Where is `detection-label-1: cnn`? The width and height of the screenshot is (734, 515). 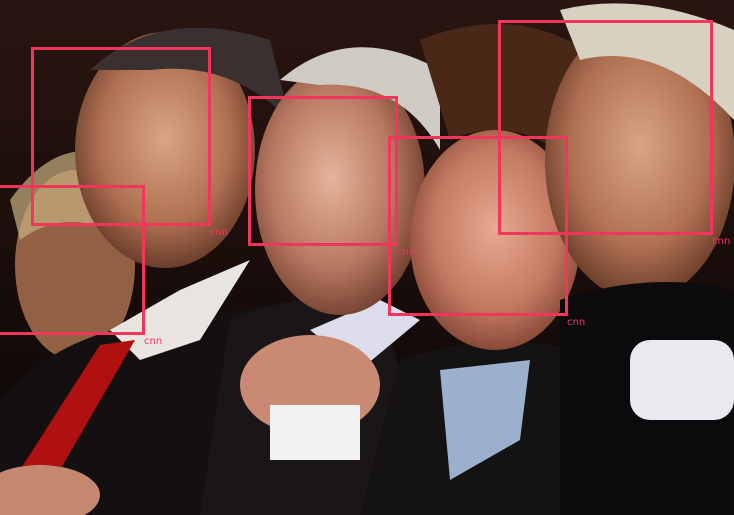
detection-label-1: cnn is located at coordinates (219, 232).